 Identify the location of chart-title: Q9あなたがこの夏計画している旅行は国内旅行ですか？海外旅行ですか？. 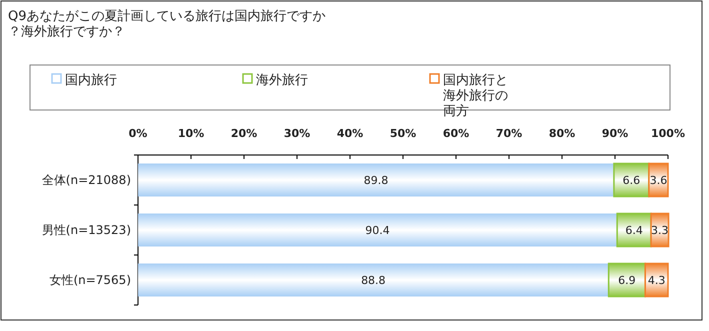
(167, 24).